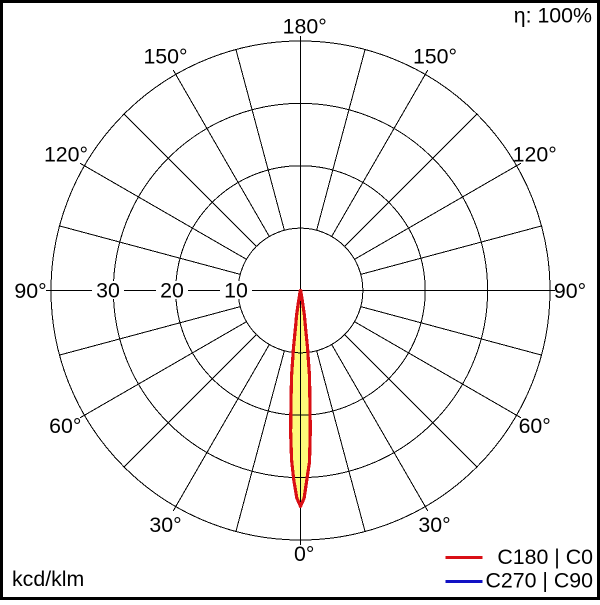 Image resolution: width=600 pixels, height=605 pixels. Describe the element at coordinates (236, 290) in the screenshot. I see `svg-text: 10` at that location.